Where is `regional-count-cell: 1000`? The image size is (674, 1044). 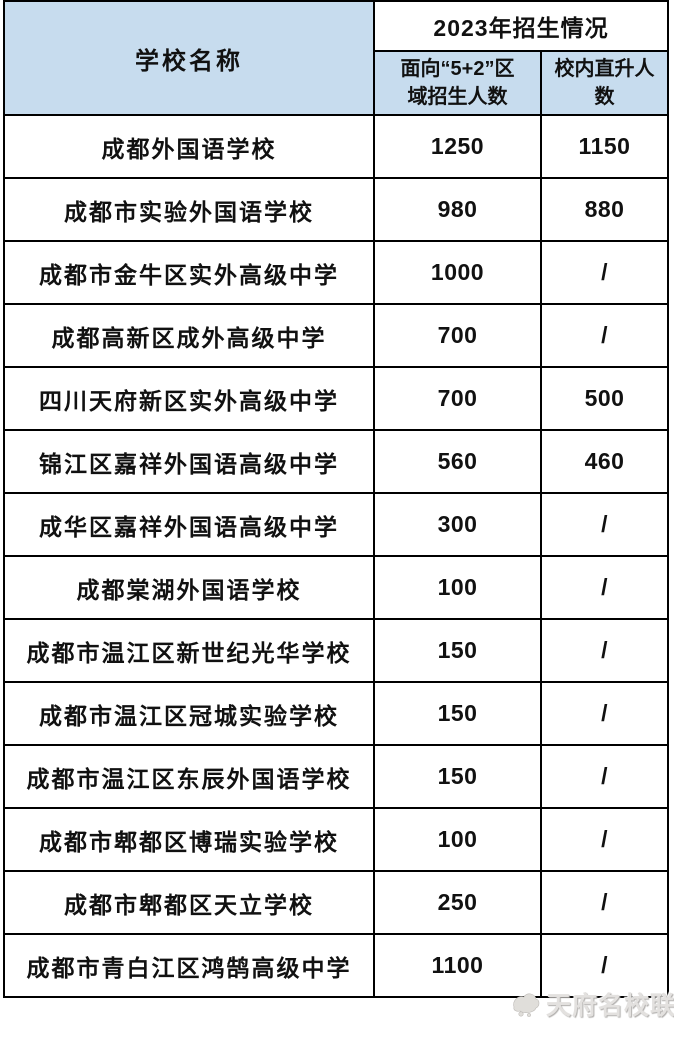
regional-count-cell: 1000 is located at coordinates (457, 272).